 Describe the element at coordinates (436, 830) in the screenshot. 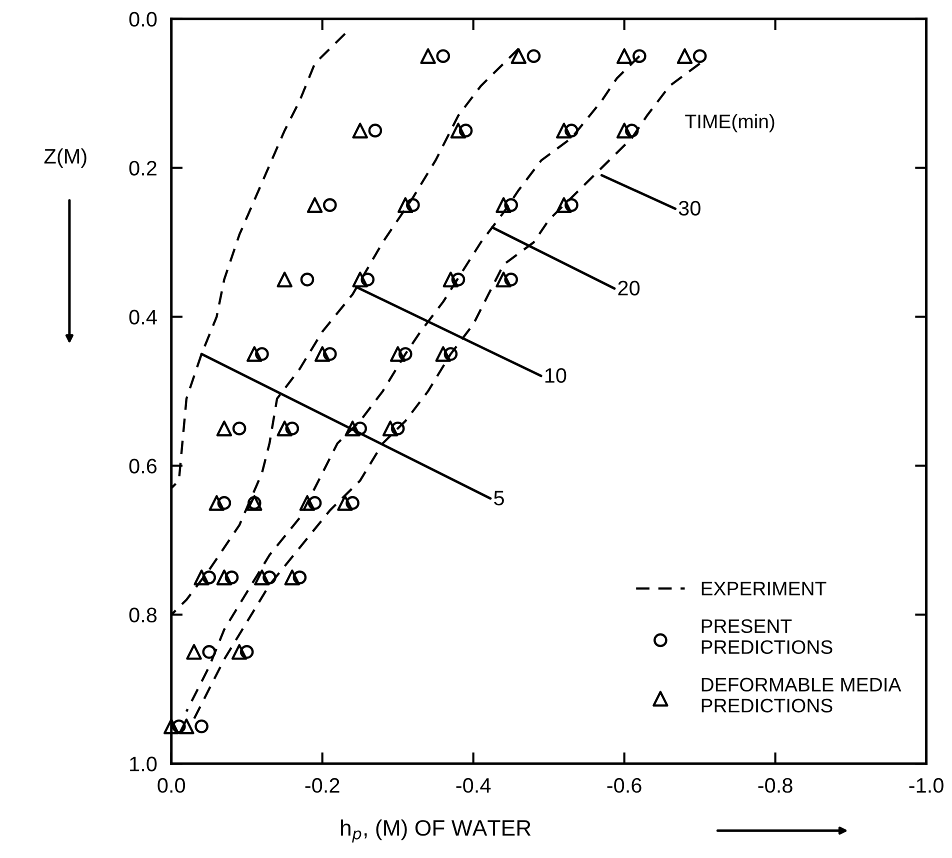

I see `x-axis-title: h$_{p}$, (M) OF WATER` at that location.